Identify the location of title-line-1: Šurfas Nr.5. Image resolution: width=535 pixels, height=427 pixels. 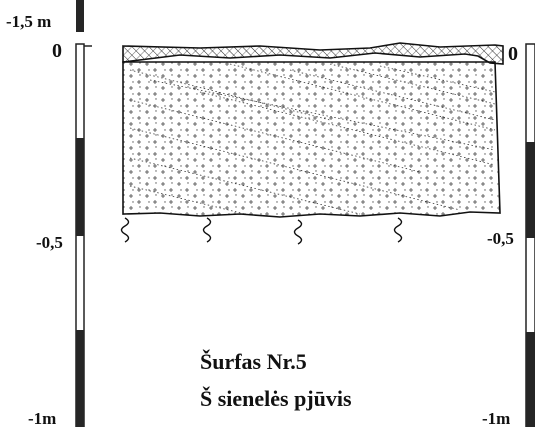
(253, 361).